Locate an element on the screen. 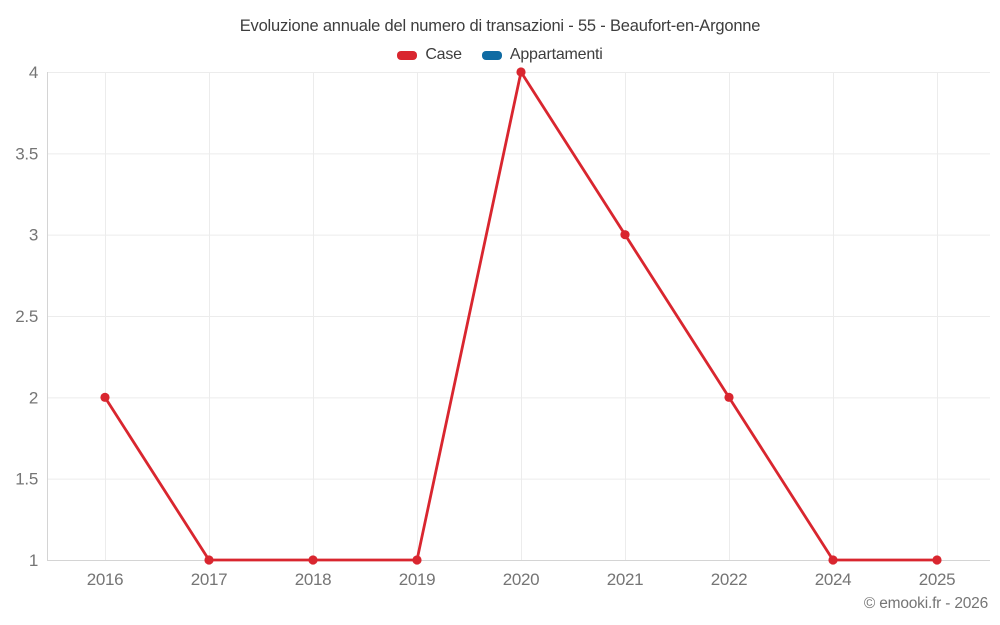 The image size is (1000, 625). x-tick-label: 2022 is located at coordinates (729, 579).